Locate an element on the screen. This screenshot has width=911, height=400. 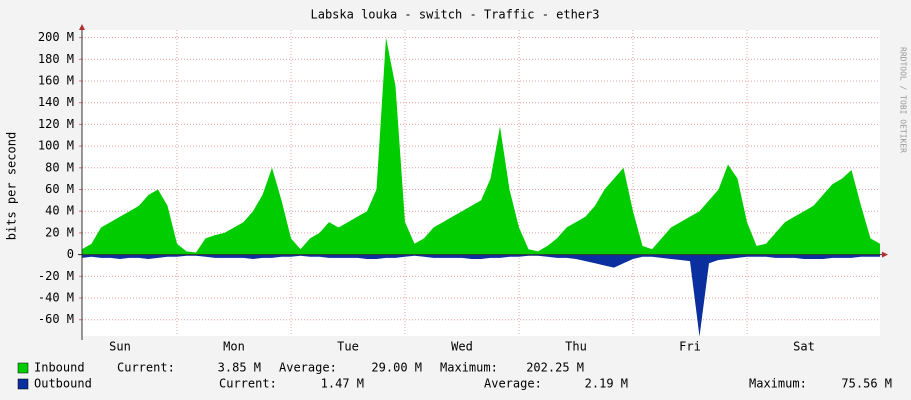
x-tick-label: Wed is located at coordinates (462, 347).